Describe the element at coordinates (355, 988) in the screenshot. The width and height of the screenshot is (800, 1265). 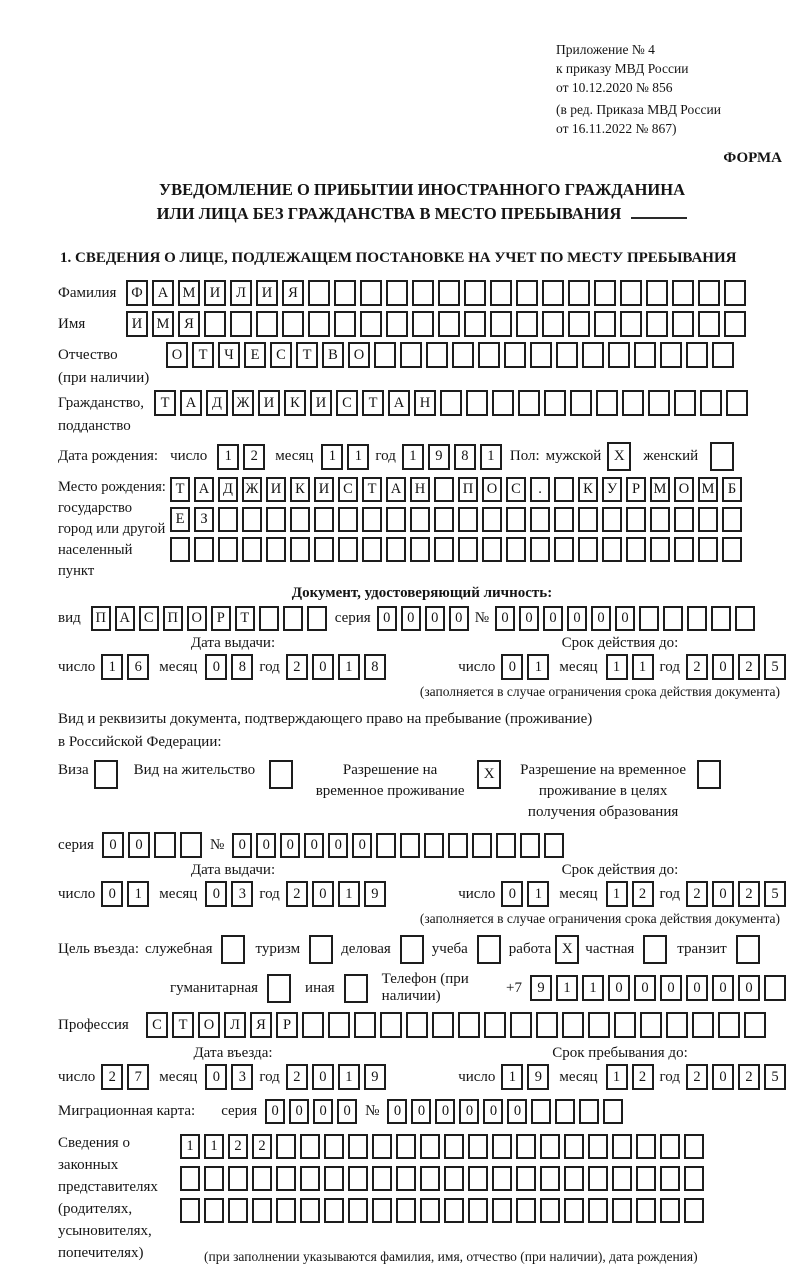
I see `purpose-other-checkbox` at that location.